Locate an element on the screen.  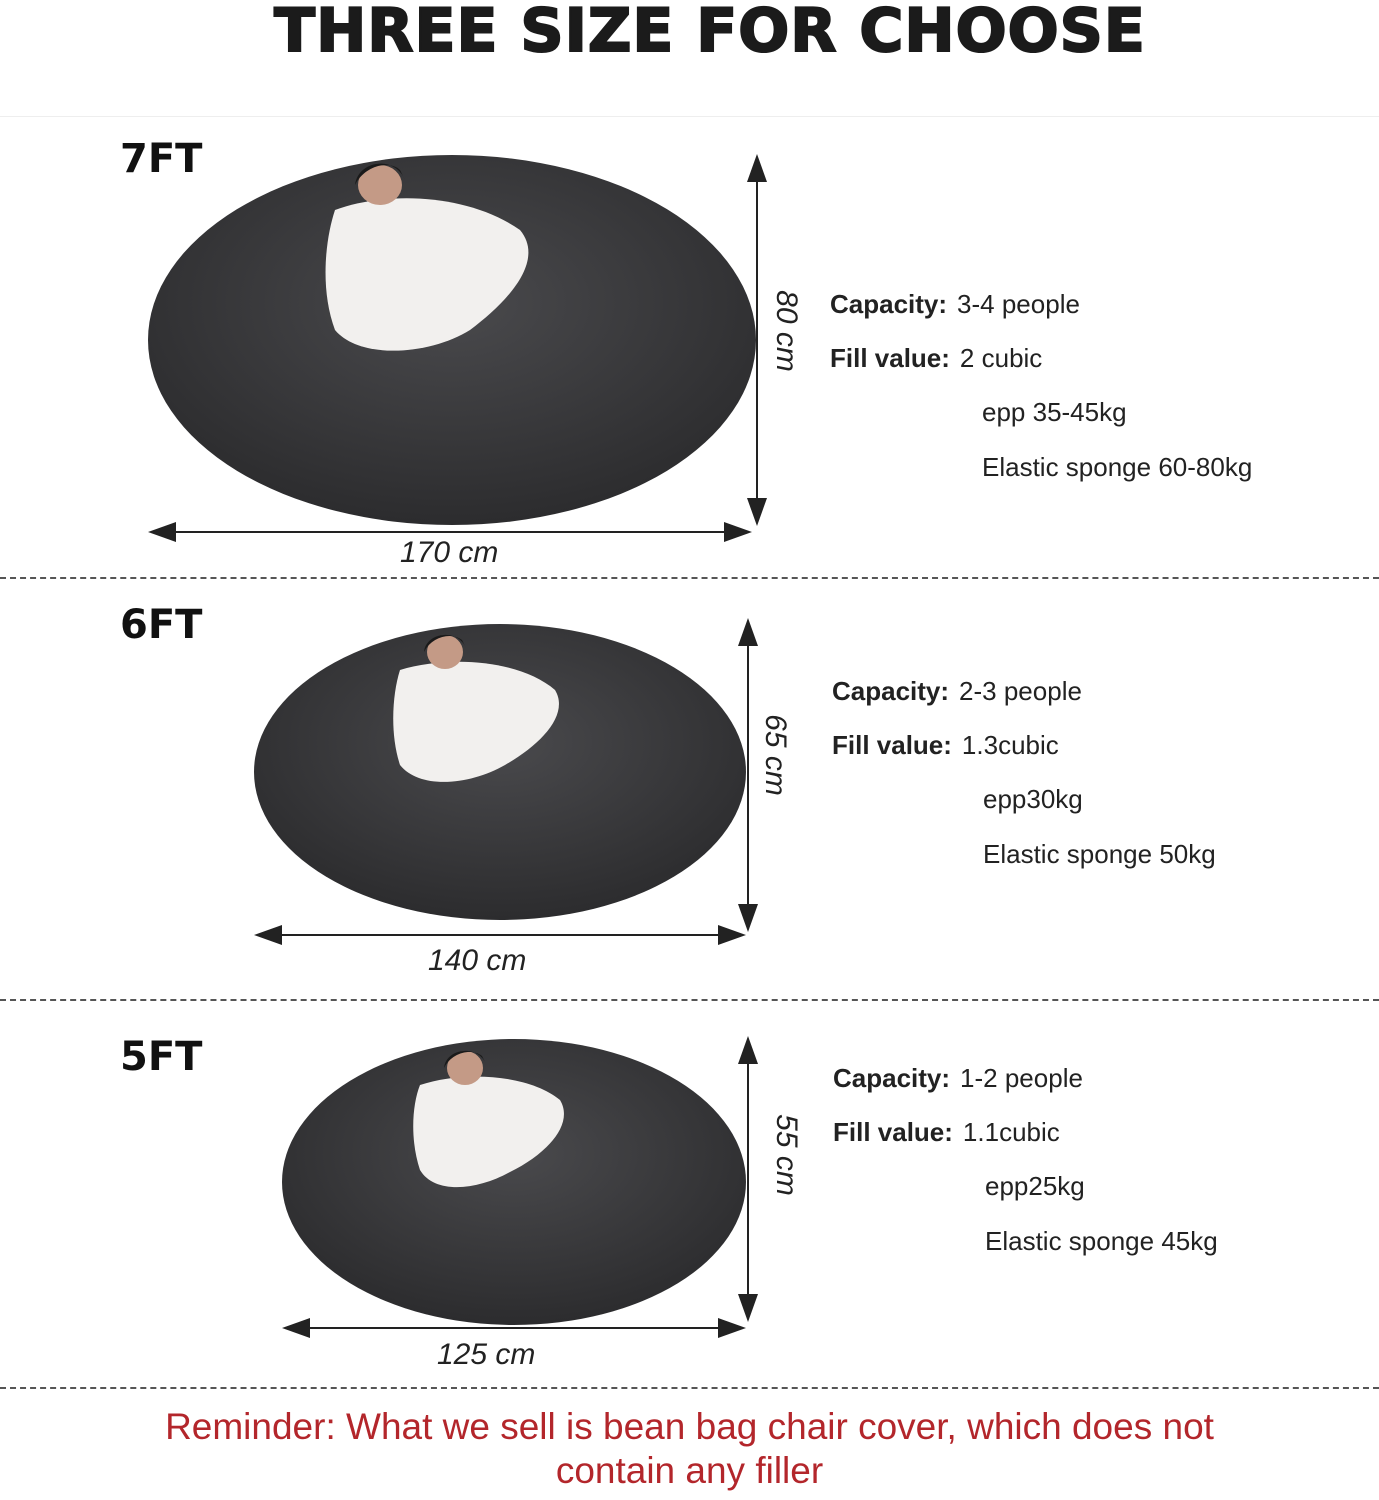
height-label-6ft: 65 cm is located at coordinates (775, 755).